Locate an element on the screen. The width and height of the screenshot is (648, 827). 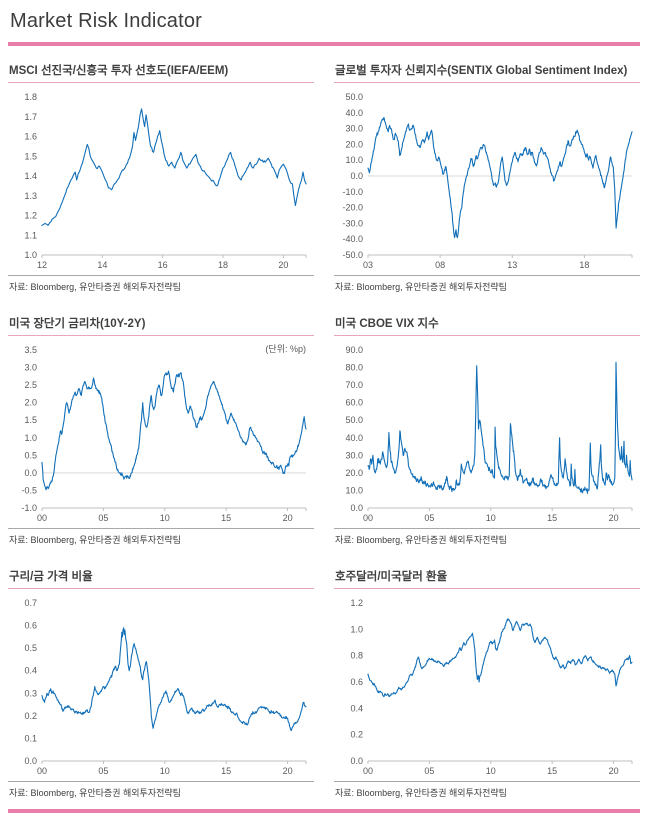
chart-title: 호주달러/미국달러 환율 is located at coordinates (487, 578).